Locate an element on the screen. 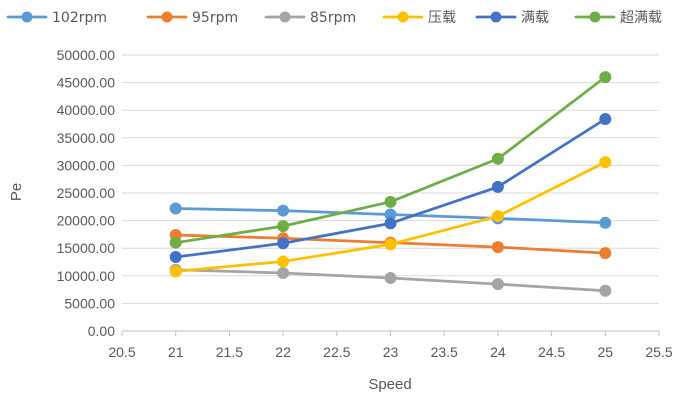  x-tick-label: 20.5 is located at coordinates (121, 352).